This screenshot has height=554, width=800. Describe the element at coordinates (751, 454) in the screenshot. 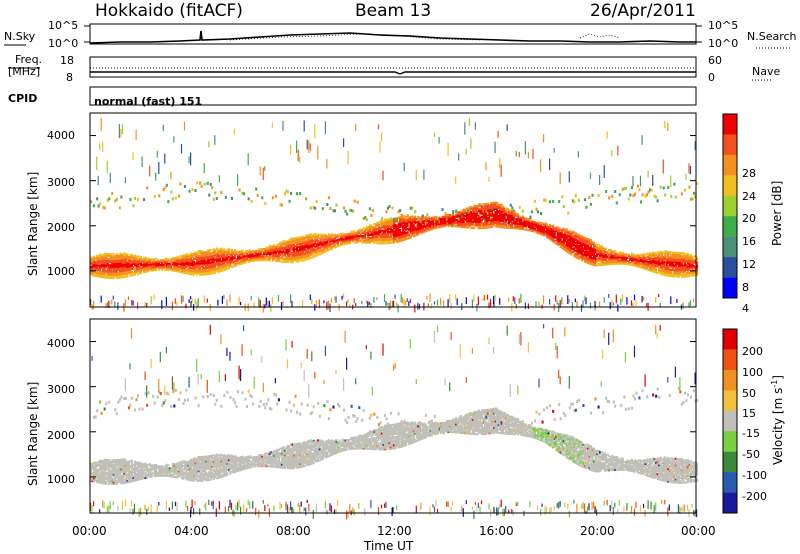

I see `velocity-cbar-tick: -50` at that location.